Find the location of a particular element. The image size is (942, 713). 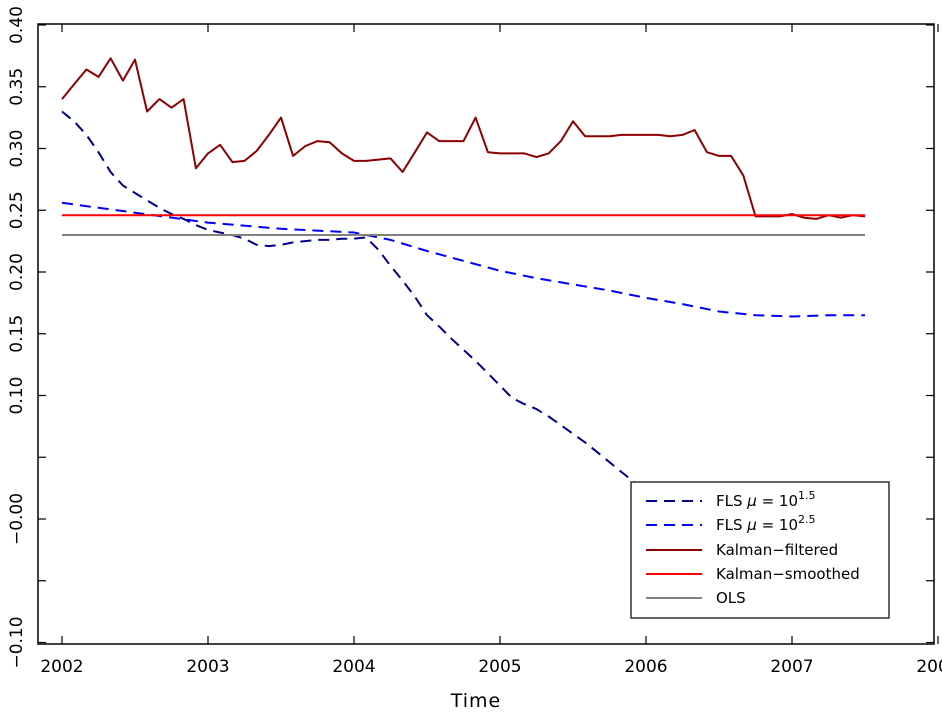

legend-label-0: FLS μ = 101.5 is located at coordinates (766, 499).